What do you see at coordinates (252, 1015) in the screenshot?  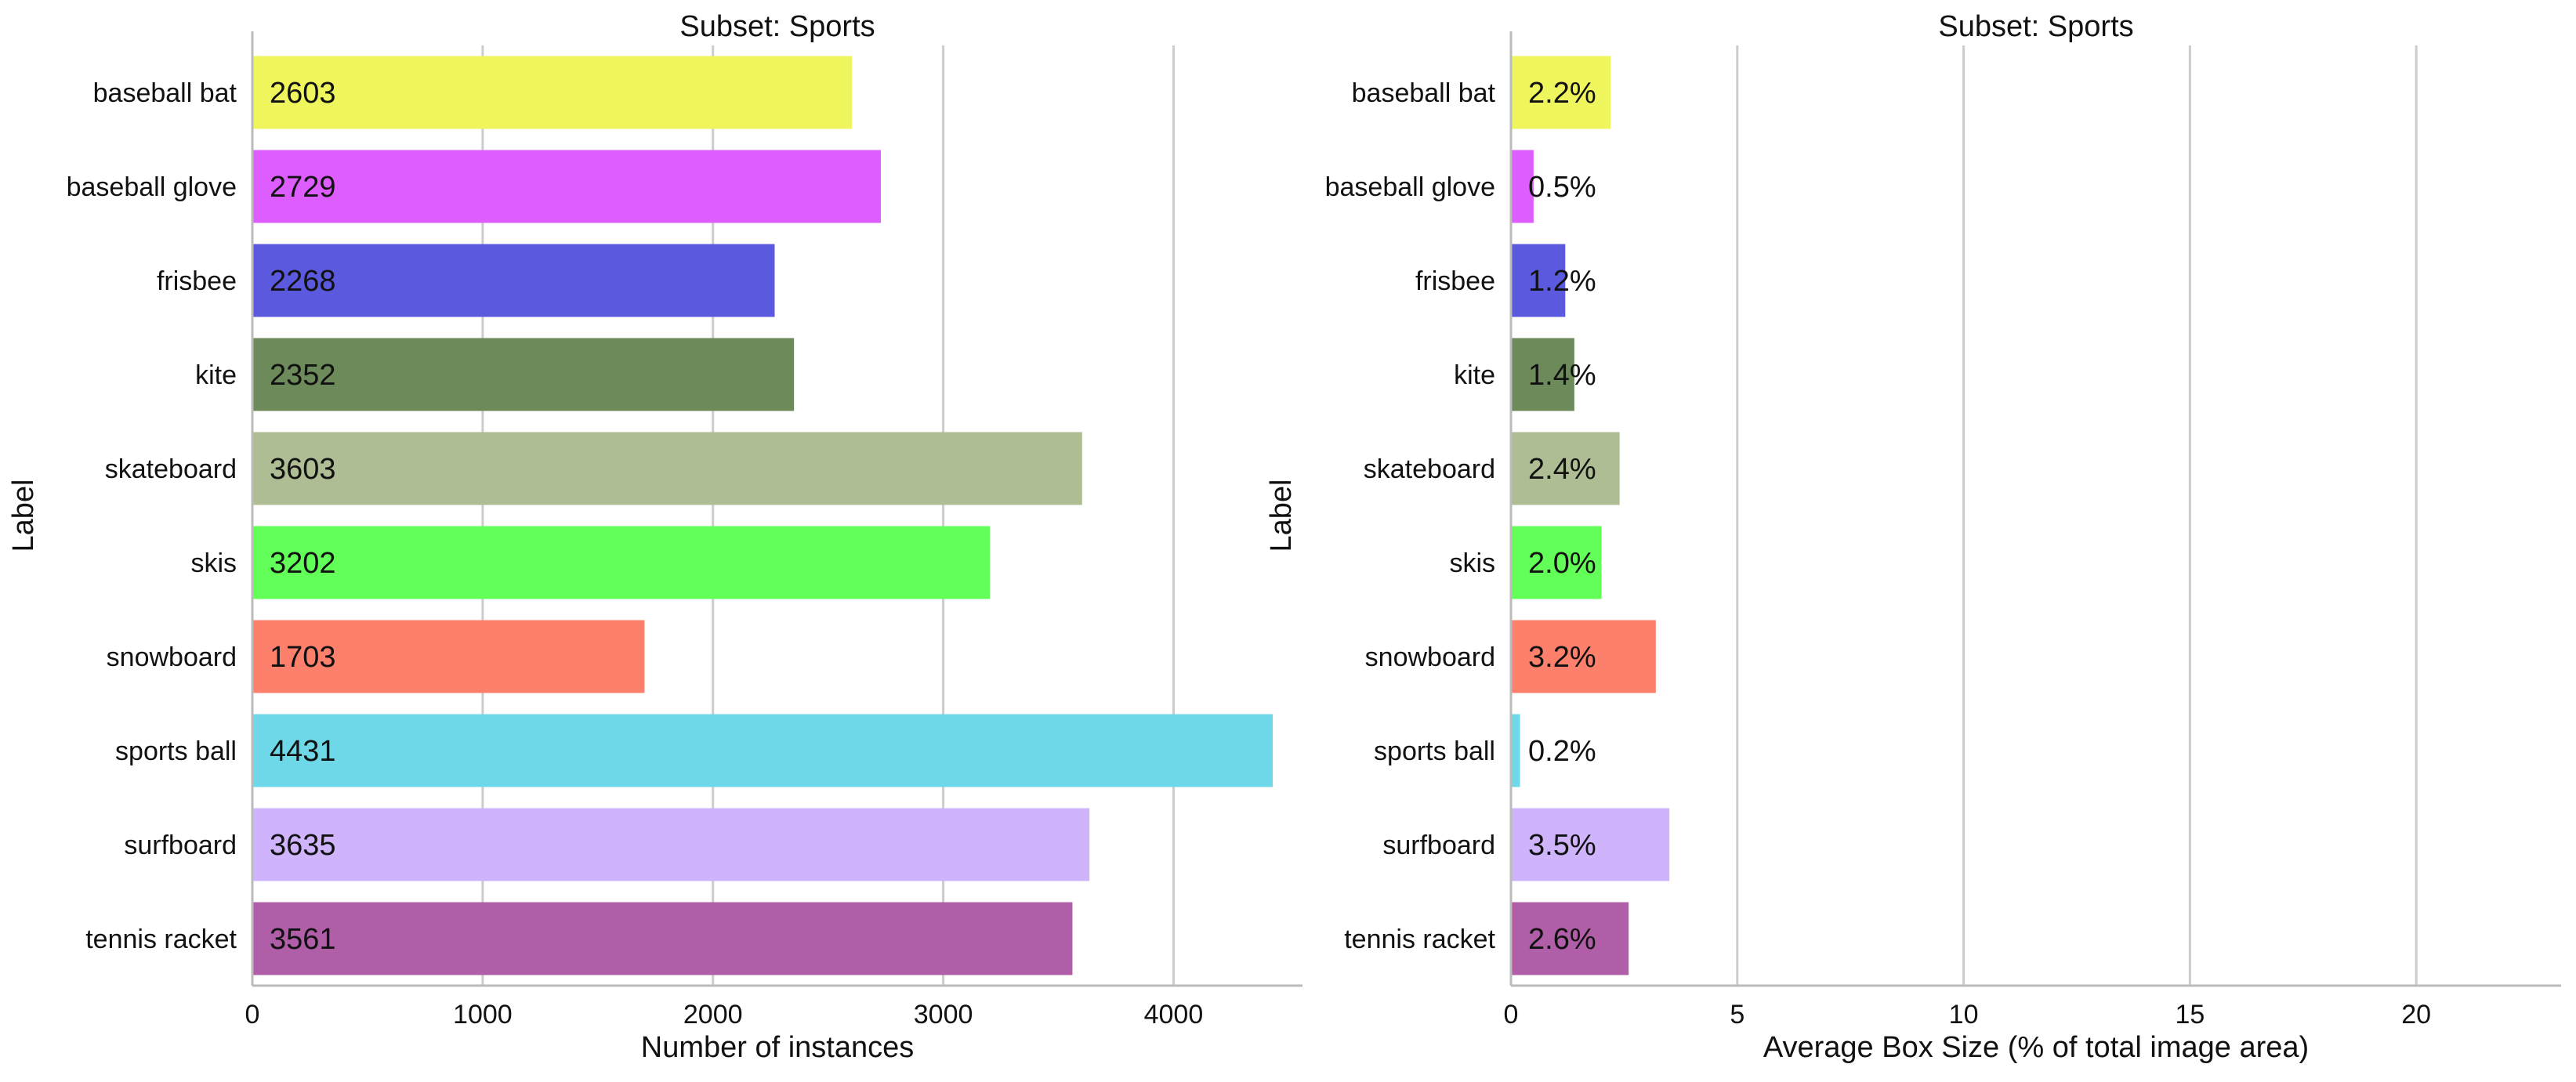 I see `left-x-tick-label: 0` at bounding box center [252, 1015].